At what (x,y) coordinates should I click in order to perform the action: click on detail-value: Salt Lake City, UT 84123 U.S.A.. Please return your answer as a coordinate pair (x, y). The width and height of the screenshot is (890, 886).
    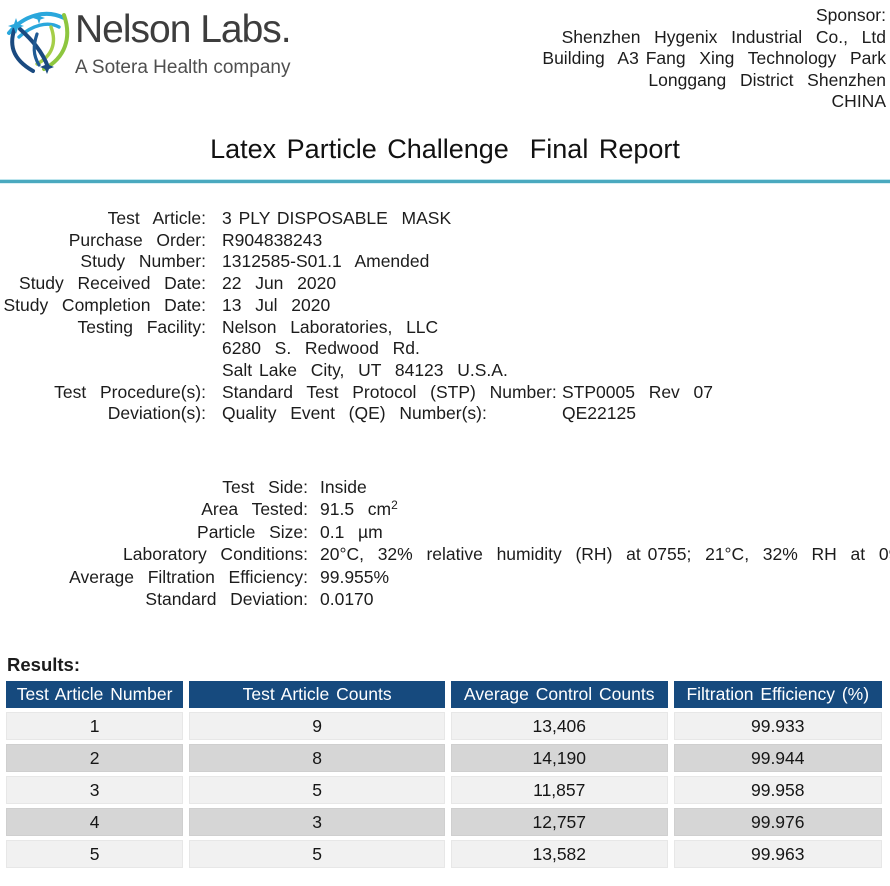
    Looking at the image, I should click on (365, 369).